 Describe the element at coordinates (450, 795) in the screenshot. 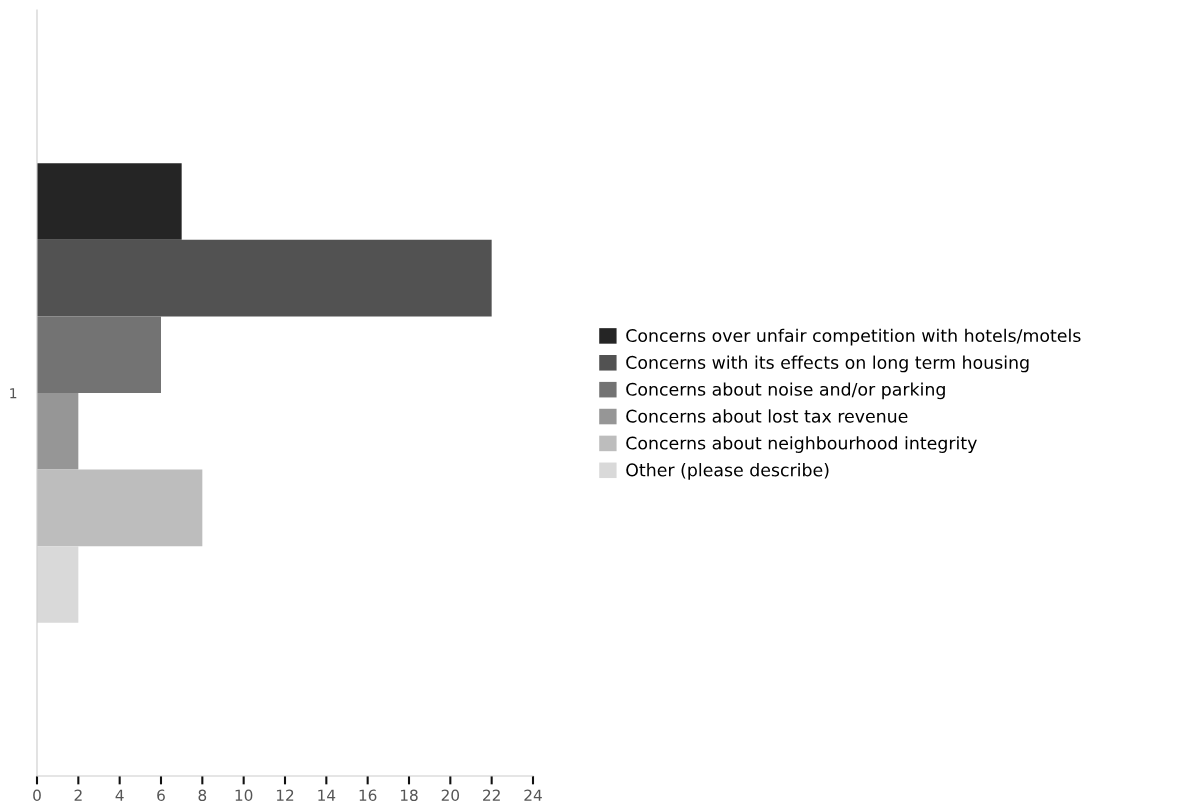

I see `x-tick-label: 20` at that location.